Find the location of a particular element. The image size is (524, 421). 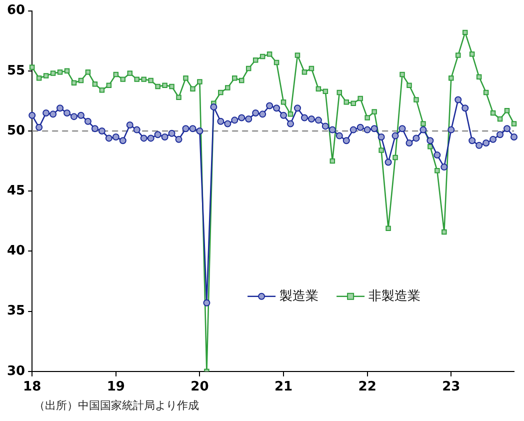

x-tick-label: 18 is located at coordinates (32, 387).